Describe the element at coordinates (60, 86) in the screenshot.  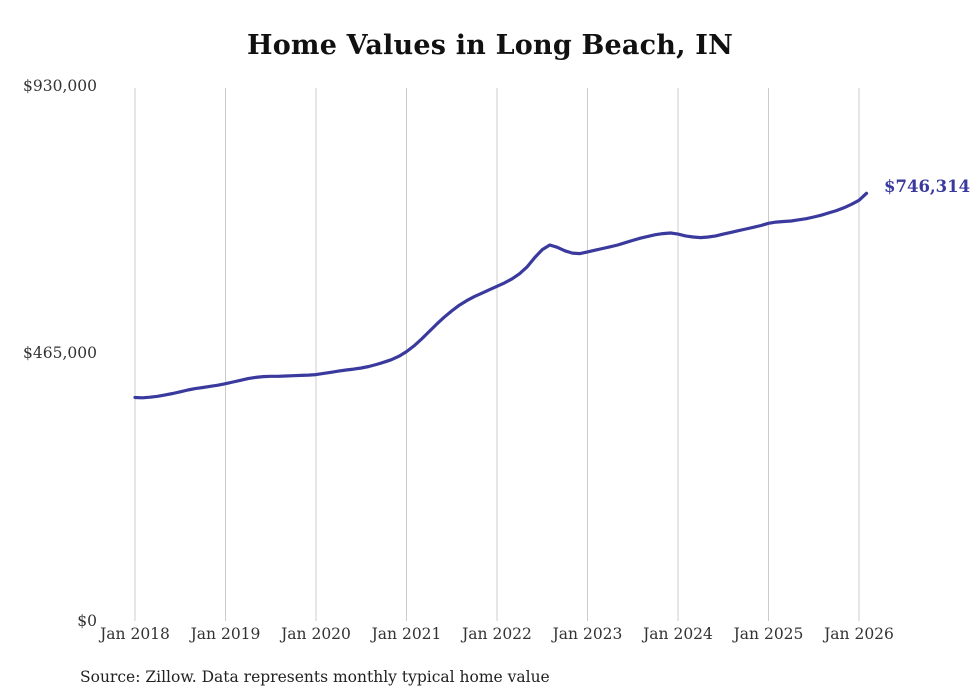
I see `y-axis-tick-label-max: $930,000` at that location.